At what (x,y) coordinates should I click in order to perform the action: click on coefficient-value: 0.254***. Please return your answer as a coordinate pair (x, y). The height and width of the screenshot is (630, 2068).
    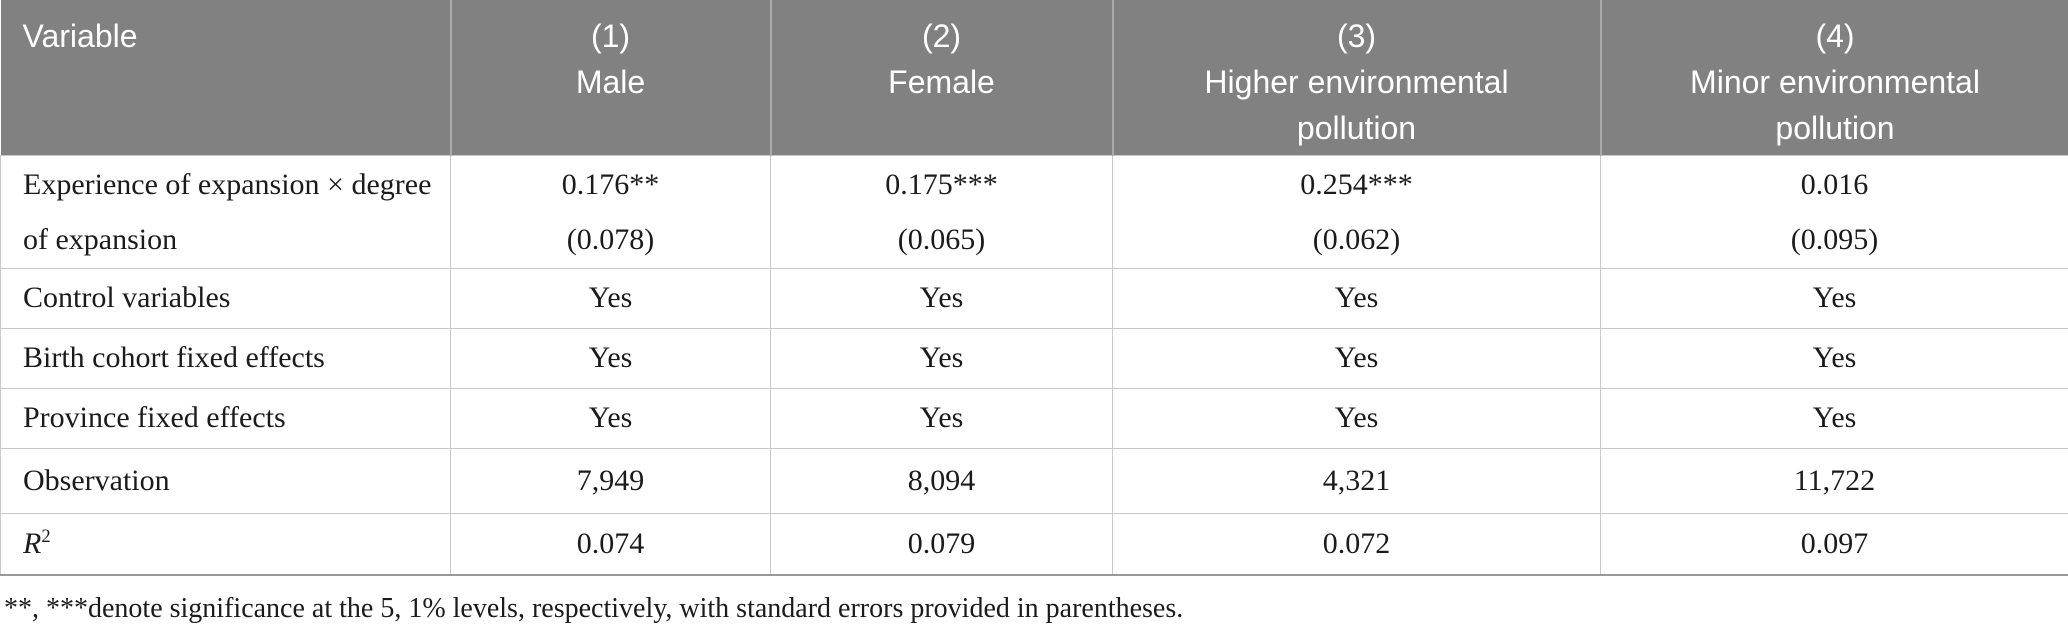
    Looking at the image, I should click on (1356, 184).